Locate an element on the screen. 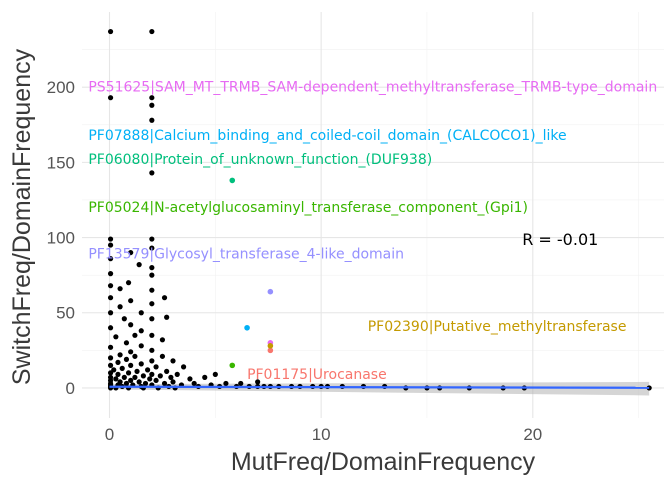 The image size is (672, 480). trend-line is located at coordinates (379, 387).